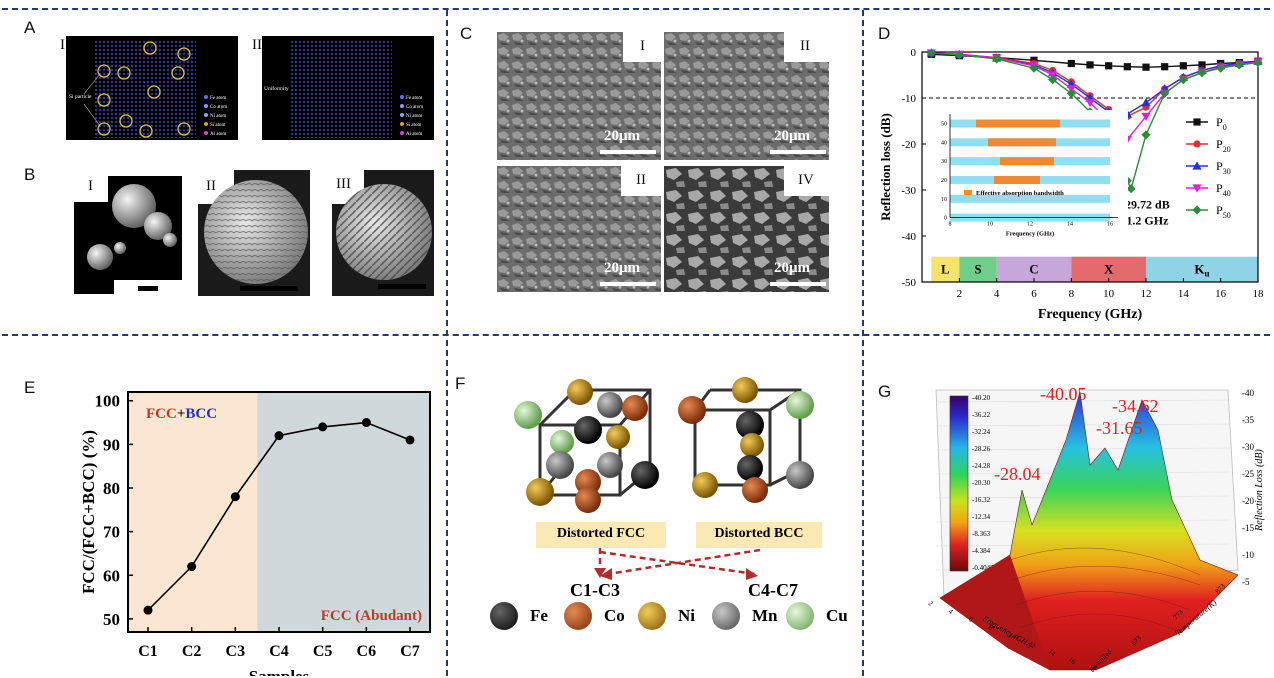  What do you see at coordinates (746, 229) in the screenshot?
I see `sem-image-c4` at bounding box center [746, 229].